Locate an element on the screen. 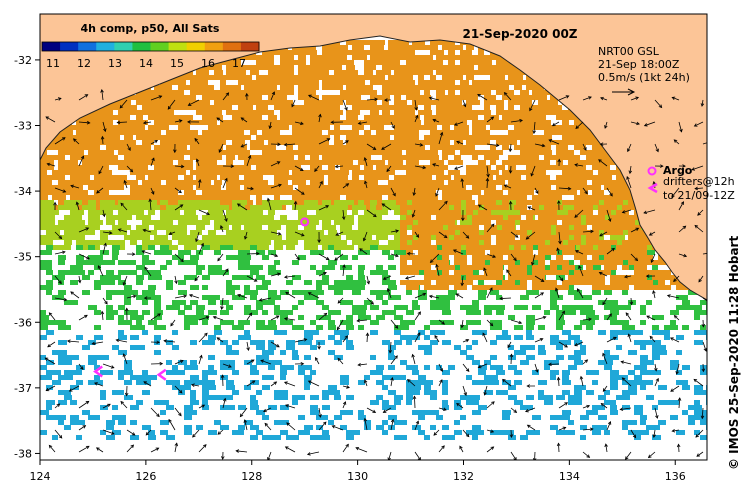 The image size is (749, 496). current-info-line-2: 21-Sep 18:00Z is located at coordinates (639, 64).